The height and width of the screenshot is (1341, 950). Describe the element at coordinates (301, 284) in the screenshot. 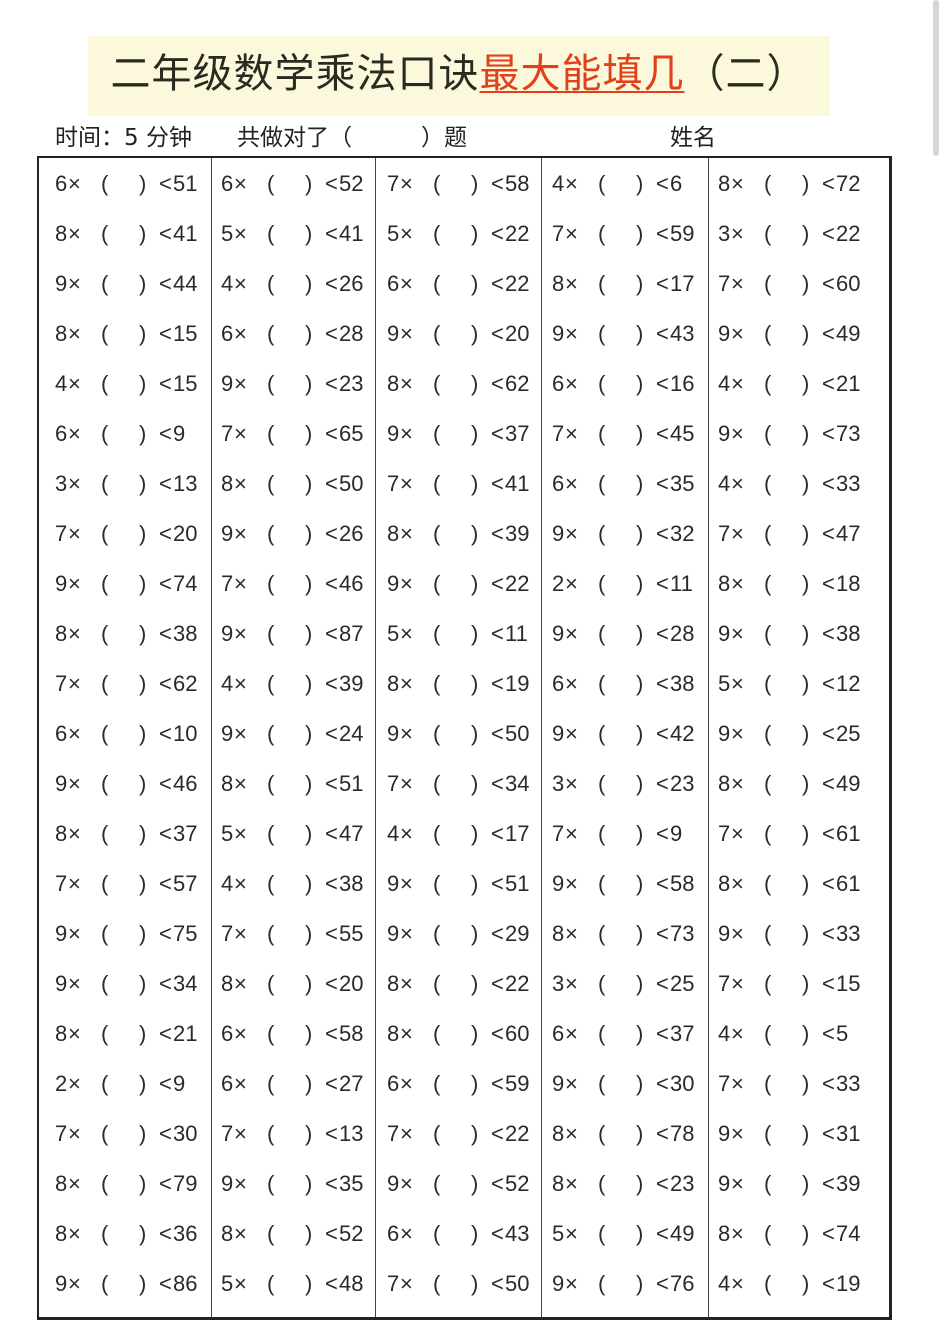

I see `problem-cell: 4 × () <26` at that location.